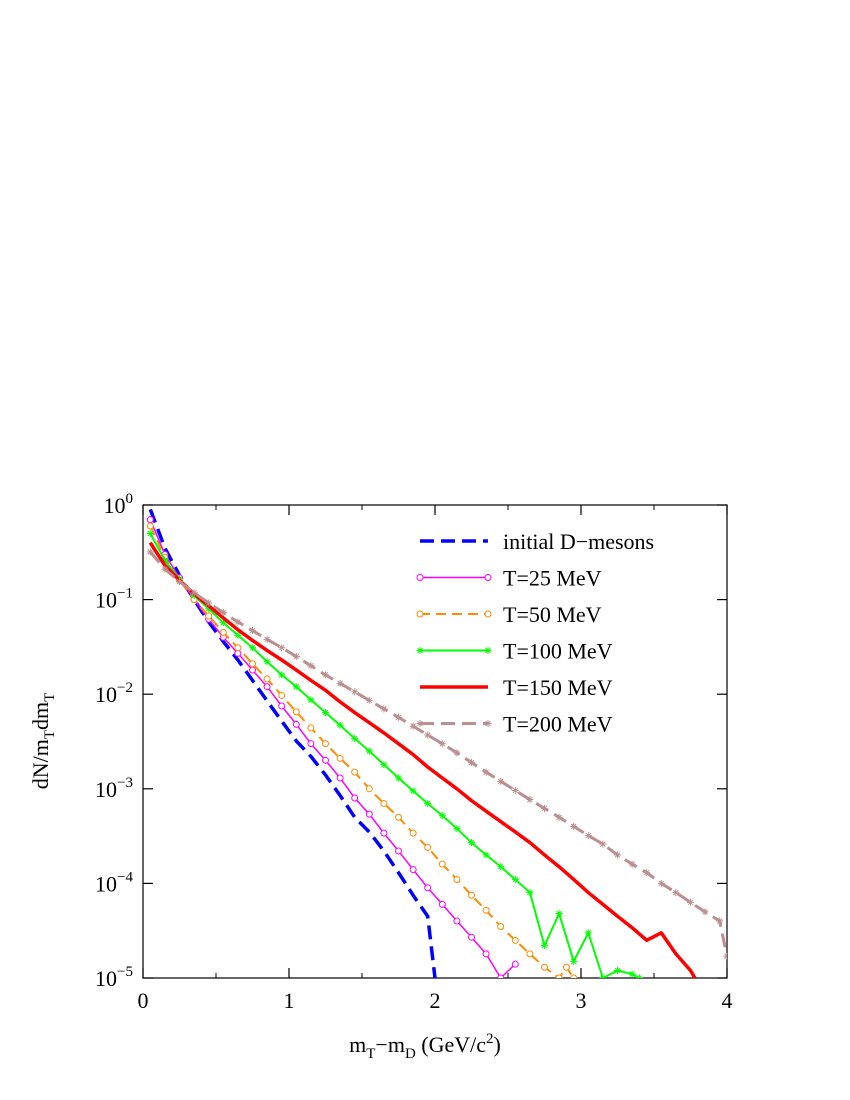 This screenshot has height=1100, width=850. Describe the element at coordinates (143, 1000) in the screenshot. I see `x-tick-label: 0` at that location.